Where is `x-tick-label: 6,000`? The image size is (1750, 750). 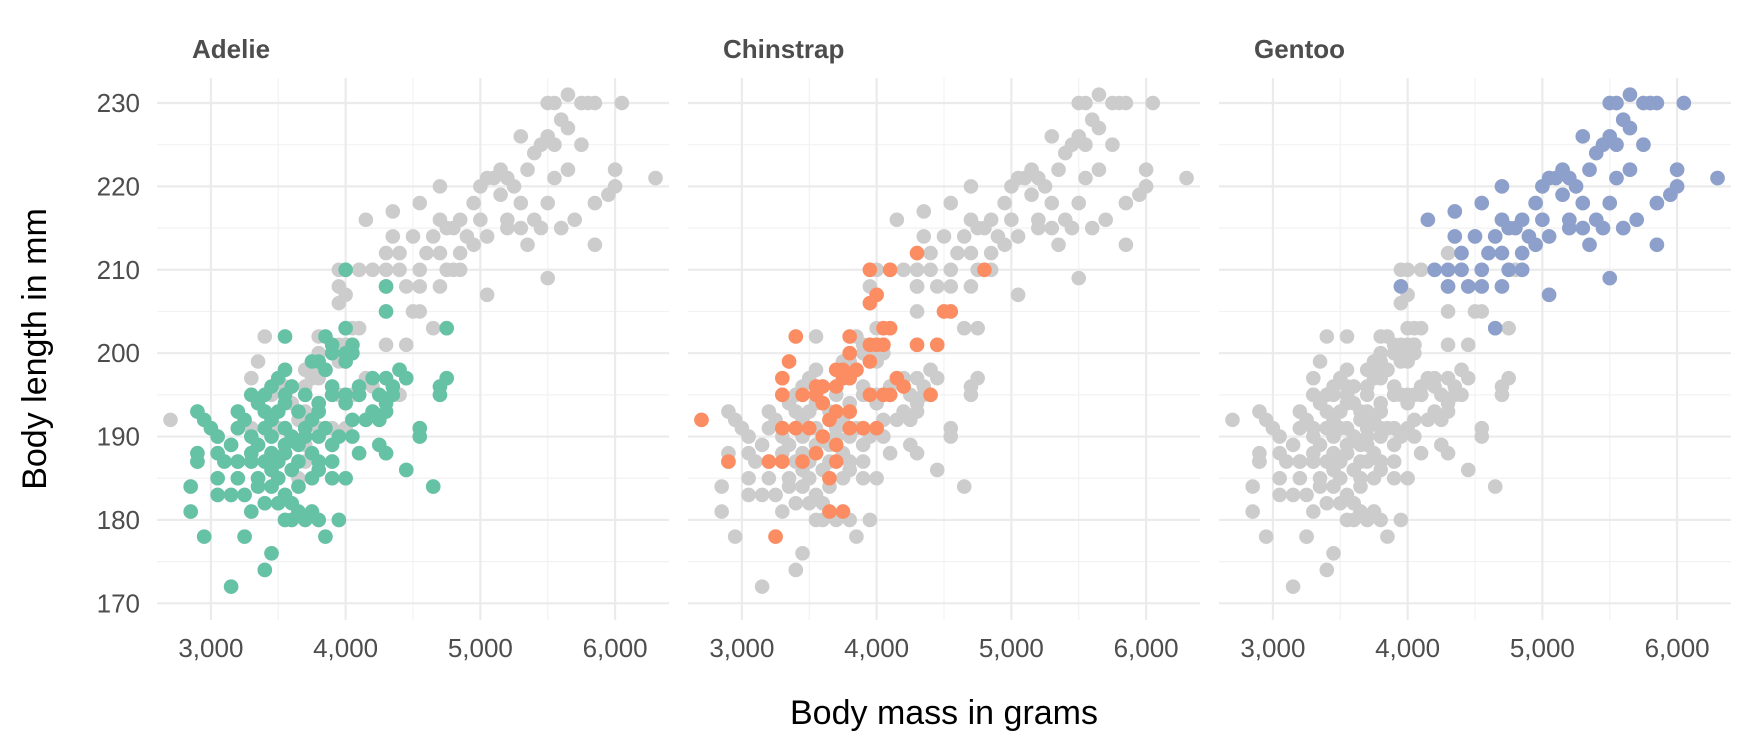 x-tick-label: 6,000 is located at coordinates (615, 648).